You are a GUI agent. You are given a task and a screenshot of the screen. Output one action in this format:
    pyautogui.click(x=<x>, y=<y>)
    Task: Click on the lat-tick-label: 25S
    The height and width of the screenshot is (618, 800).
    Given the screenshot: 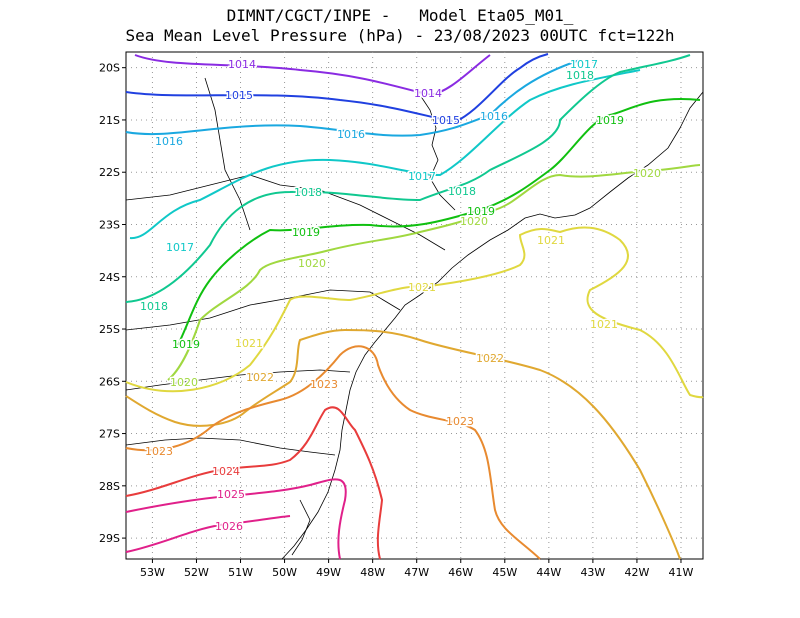 What is the action you would take?
    pyautogui.click(x=109, y=329)
    